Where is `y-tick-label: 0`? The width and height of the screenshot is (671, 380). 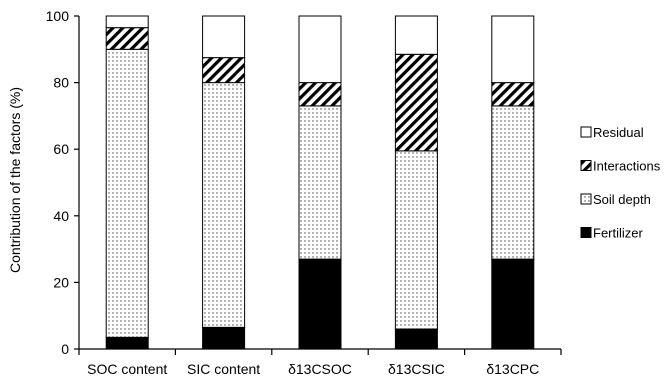
y-tick-label: 0 is located at coordinates (65, 349).